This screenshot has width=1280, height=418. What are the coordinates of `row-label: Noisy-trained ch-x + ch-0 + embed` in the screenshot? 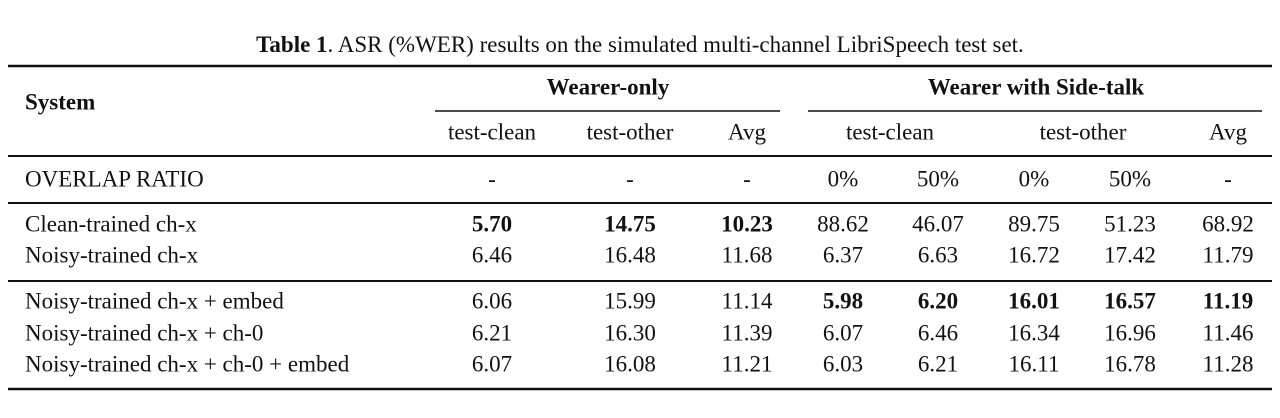 It's located at (187, 363).